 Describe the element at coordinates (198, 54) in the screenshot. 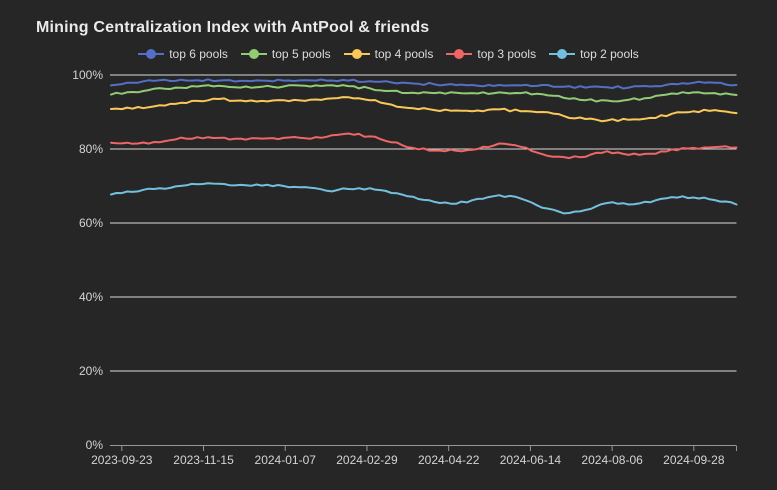

I see `legend-item-label: top 6 pools` at that location.